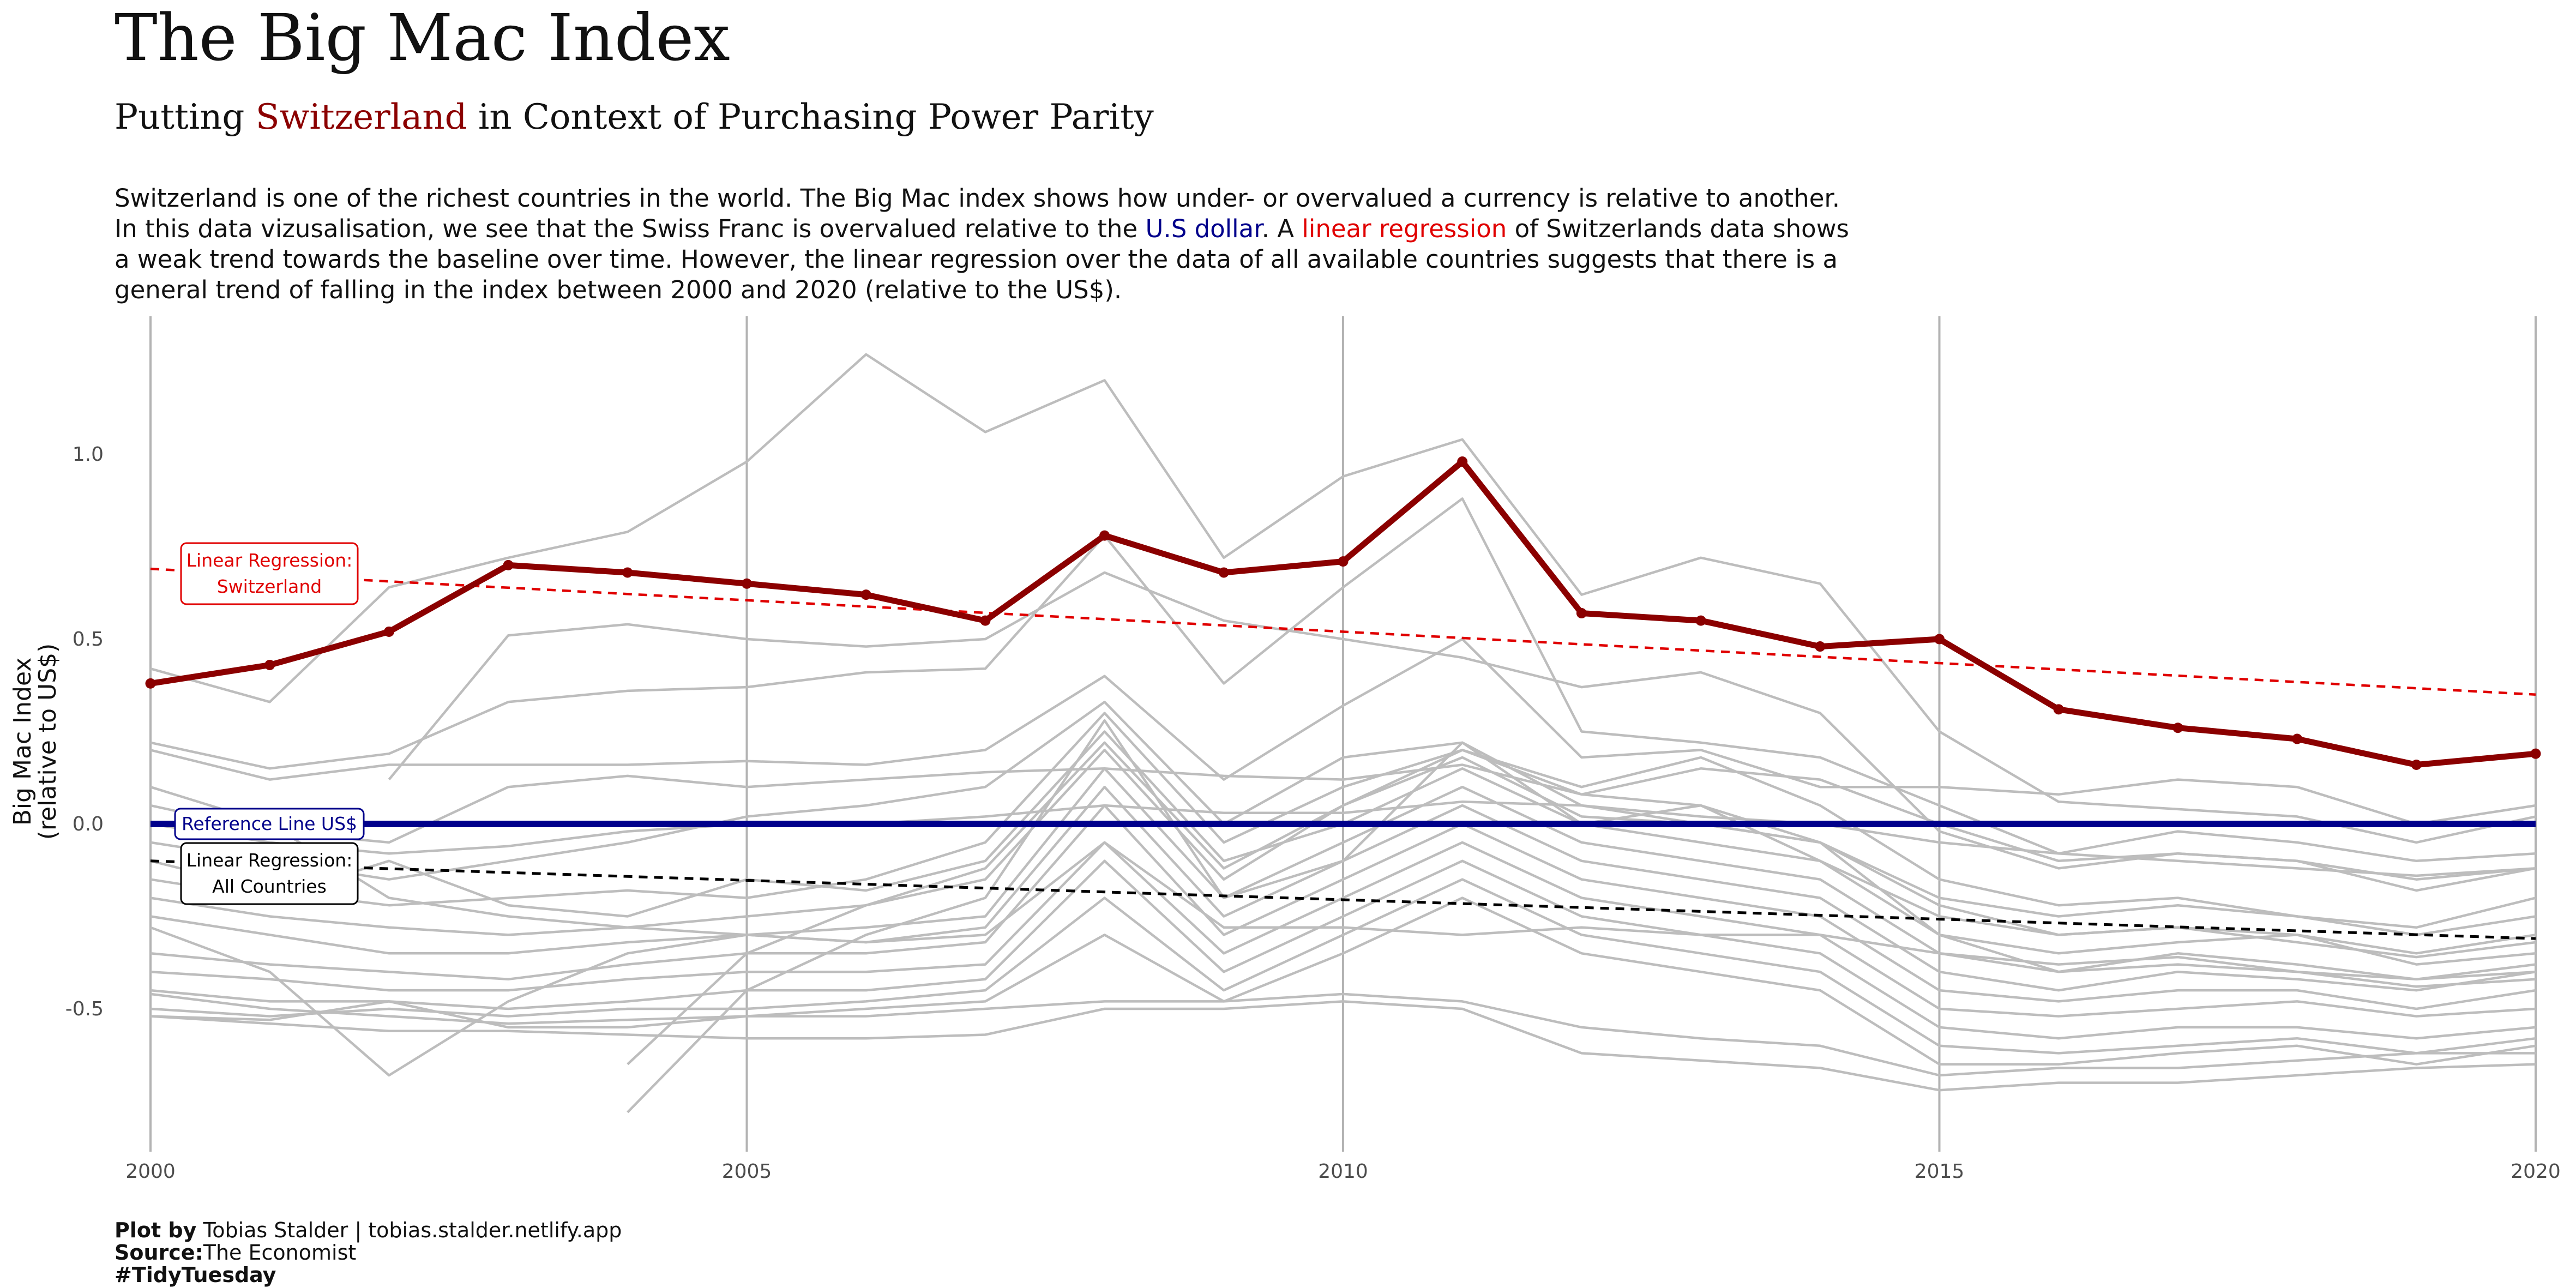 This screenshot has width=2576, height=1288. I want to click on switzerland-point-2015, so click(1939, 639).